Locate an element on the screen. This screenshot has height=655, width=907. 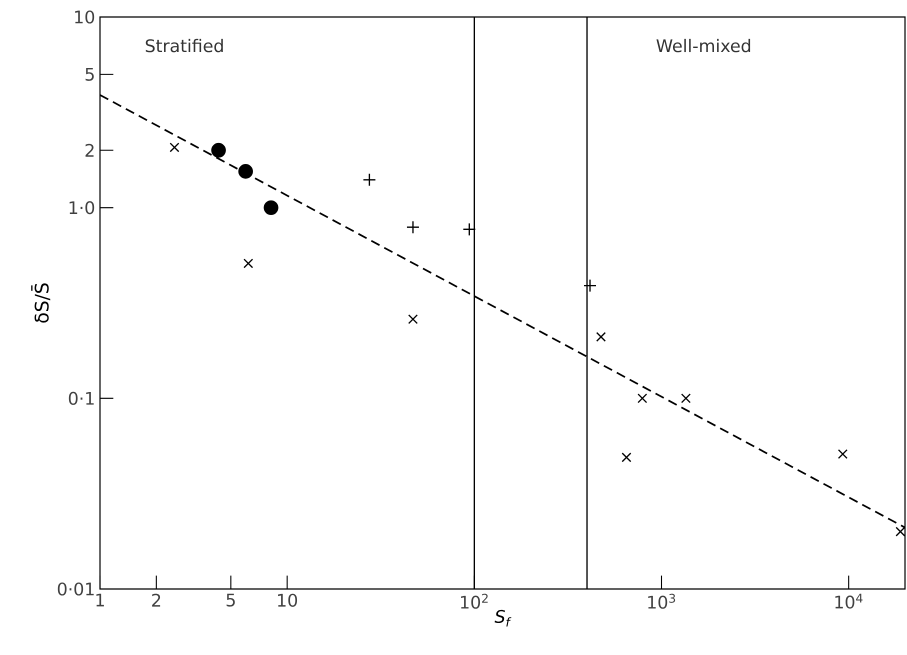
x-tick-label: 1 is located at coordinates (100, 600).